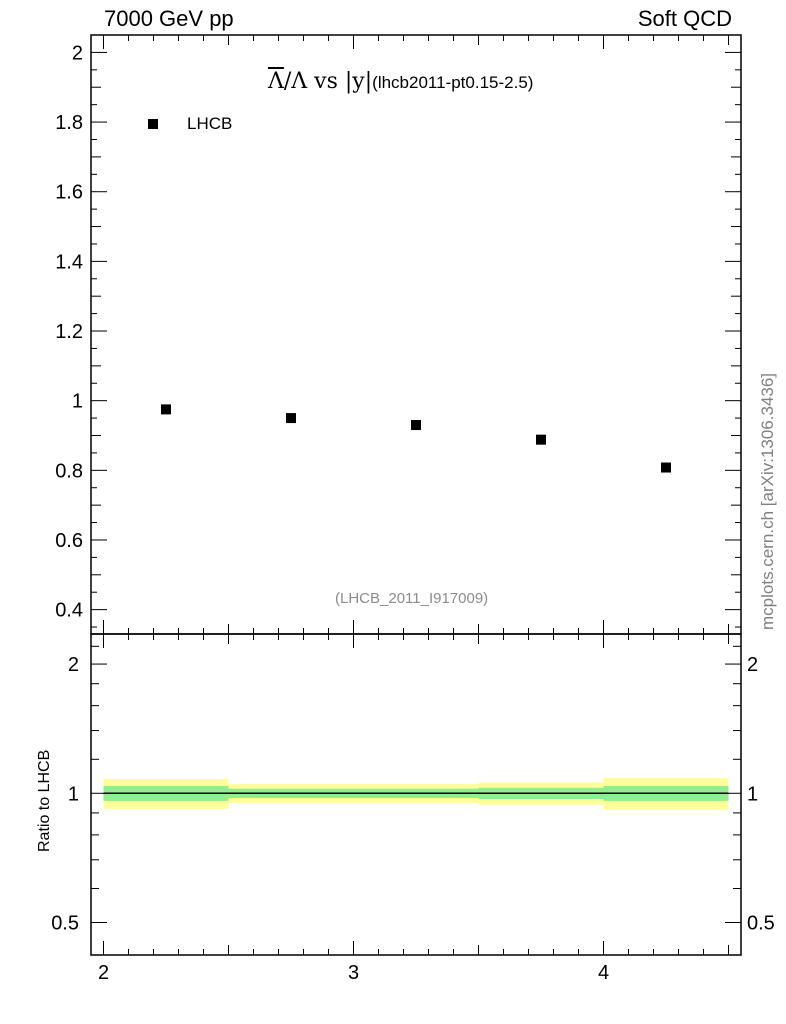  Describe the element at coordinates (761, 923) in the screenshot. I see `ratio-ytick-label-right: 0.5` at that location.